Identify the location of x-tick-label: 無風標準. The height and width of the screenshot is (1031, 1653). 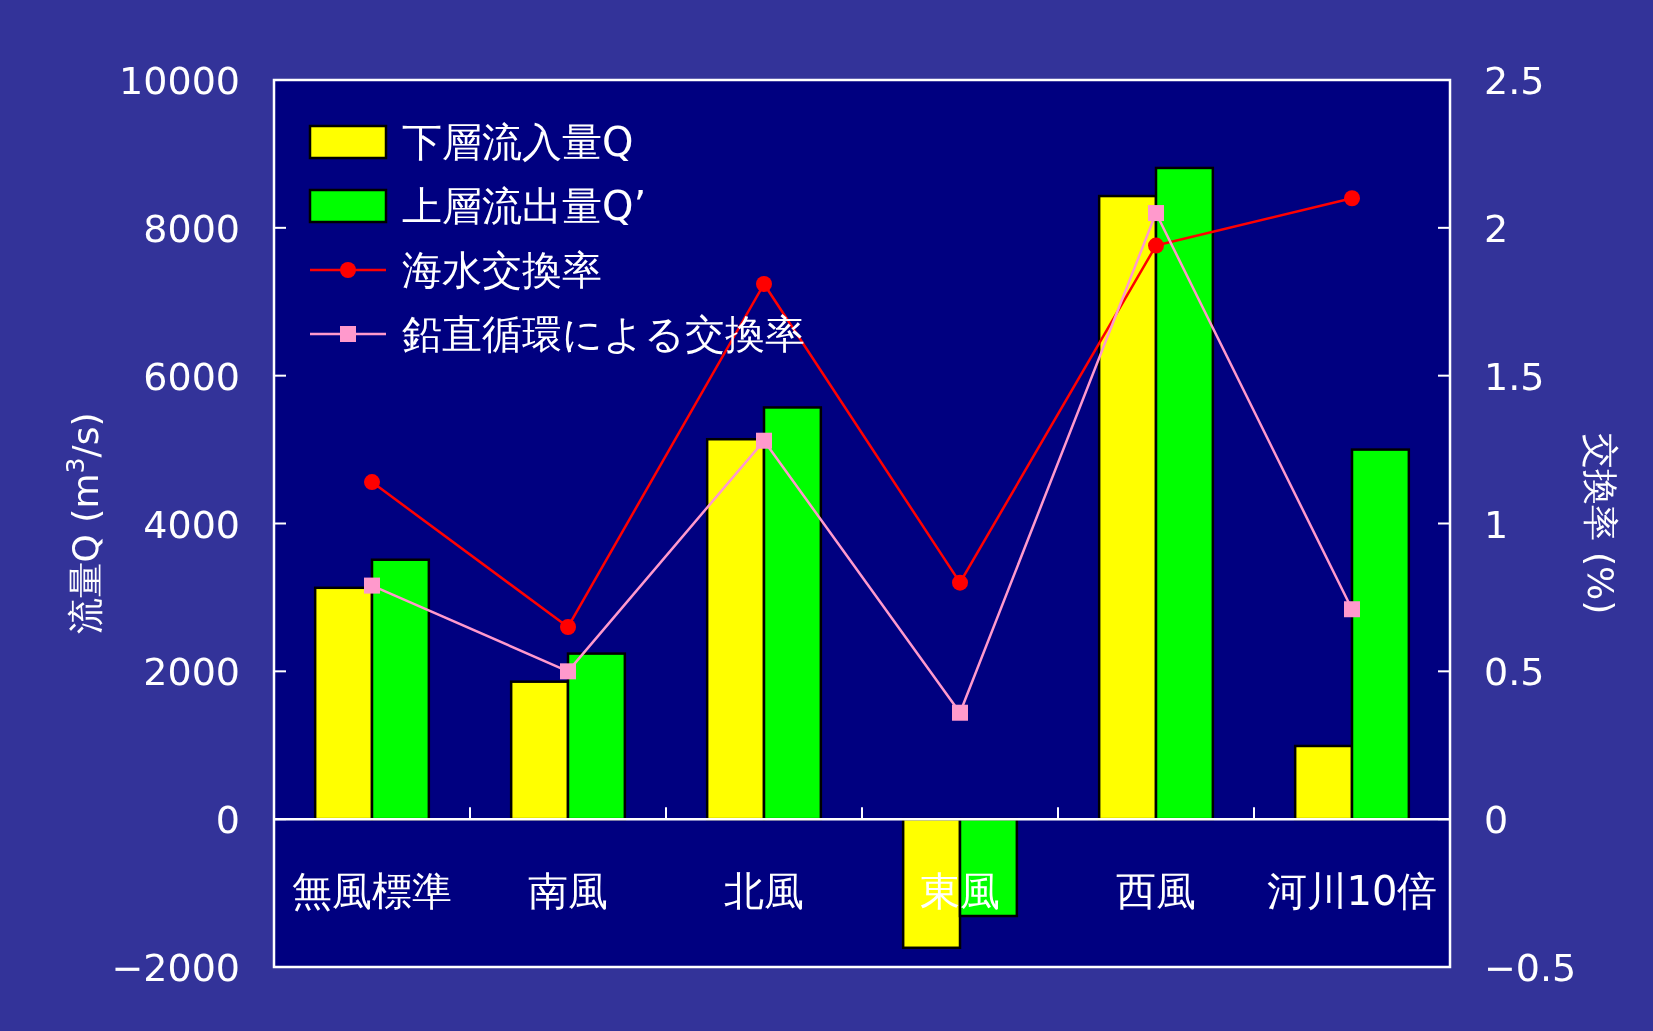
(372, 891).